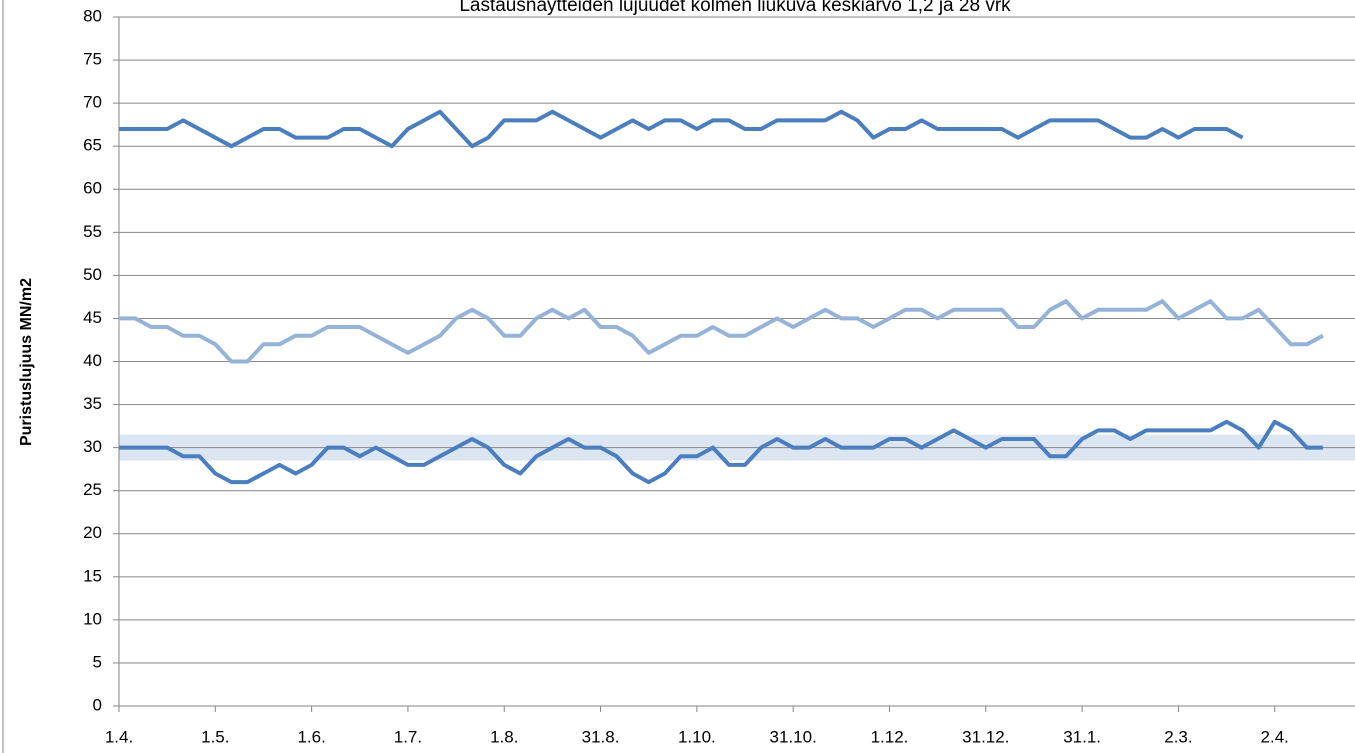 The width and height of the screenshot is (1355, 753). Describe the element at coordinates (92, 145) in the screenshot. I see `y-tick-label: 65` at that location.